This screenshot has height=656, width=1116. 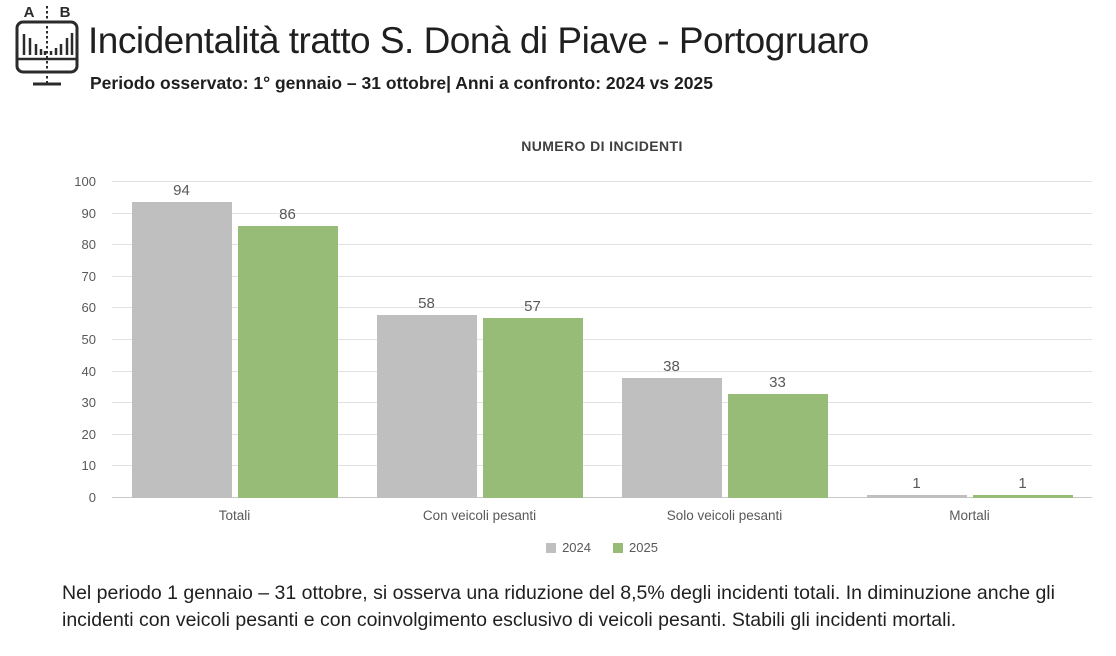 I want to click on x-label-con-veicoli-pesanti: Con veicoli pesanti, so click(x=479, y=515).